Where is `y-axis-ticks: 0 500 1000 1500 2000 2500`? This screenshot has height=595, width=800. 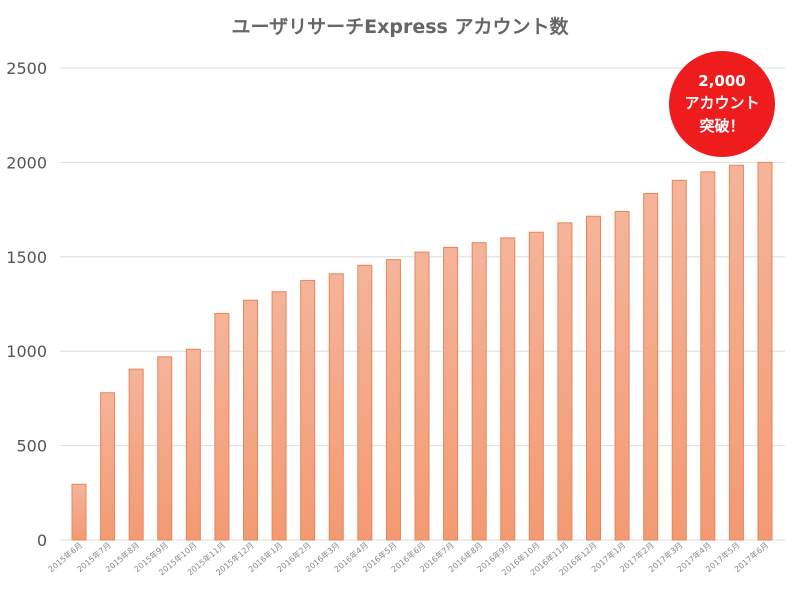
y-axis-ticks: 0 500 1000 1500 2000 2500 is located at coordinates (26, 304).